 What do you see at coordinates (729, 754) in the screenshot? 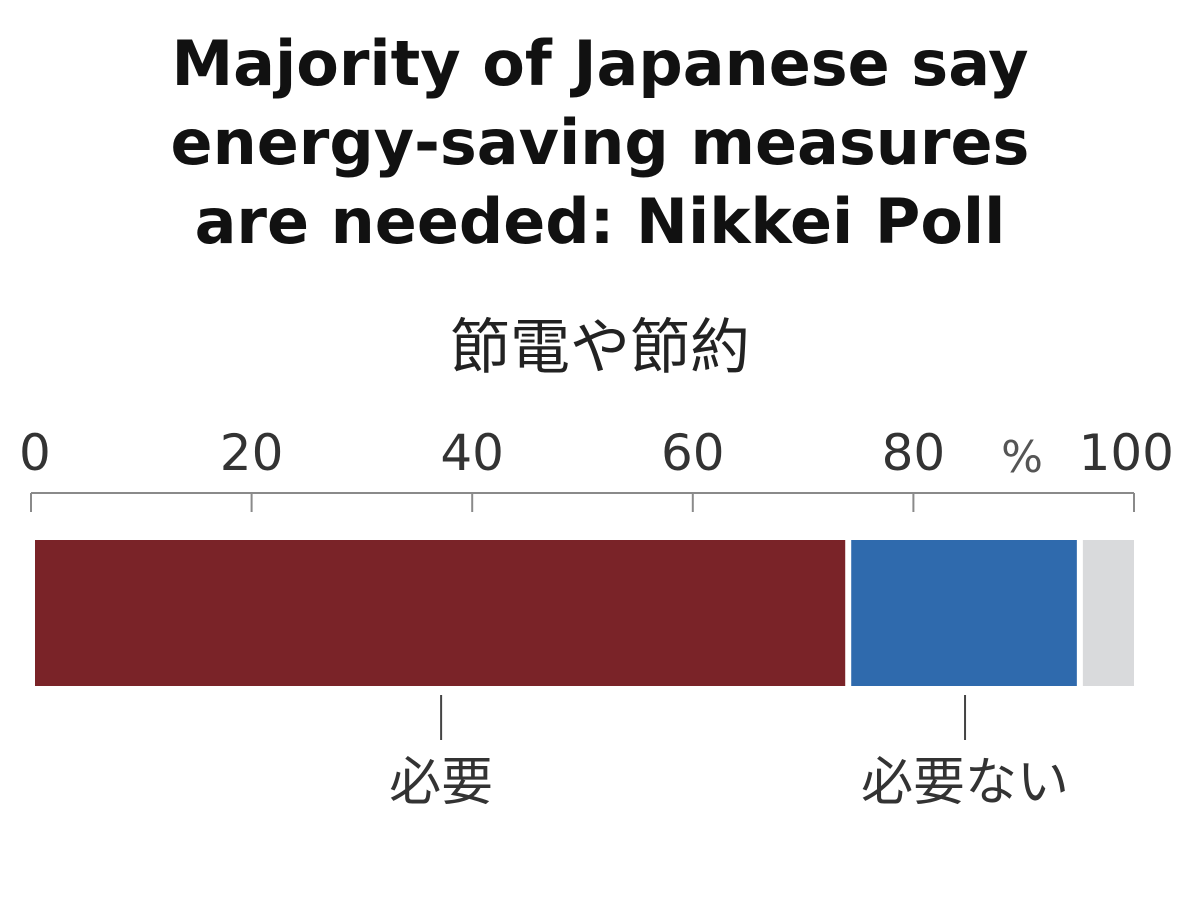
I see `segment-labels: 必要 必要ない` at bounding box center [729, 754].